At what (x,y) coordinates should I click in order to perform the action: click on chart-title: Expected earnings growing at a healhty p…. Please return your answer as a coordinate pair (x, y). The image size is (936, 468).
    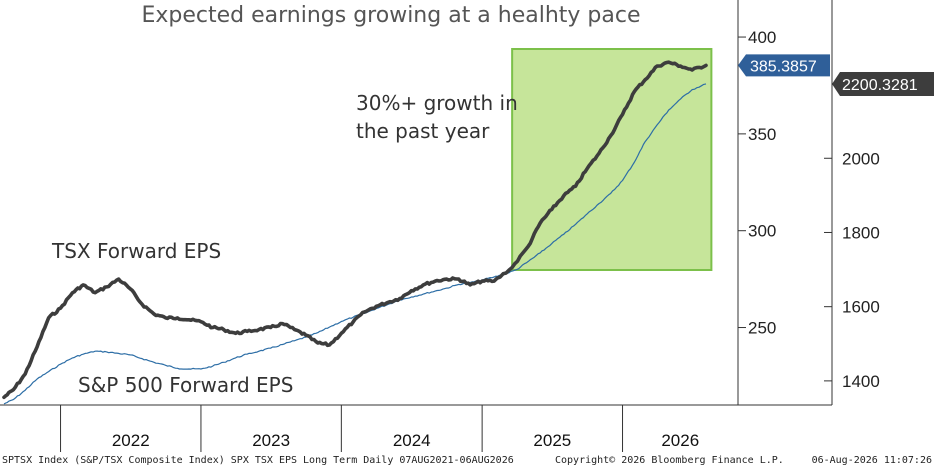
    Looking at the image, I should click on (390, 15).